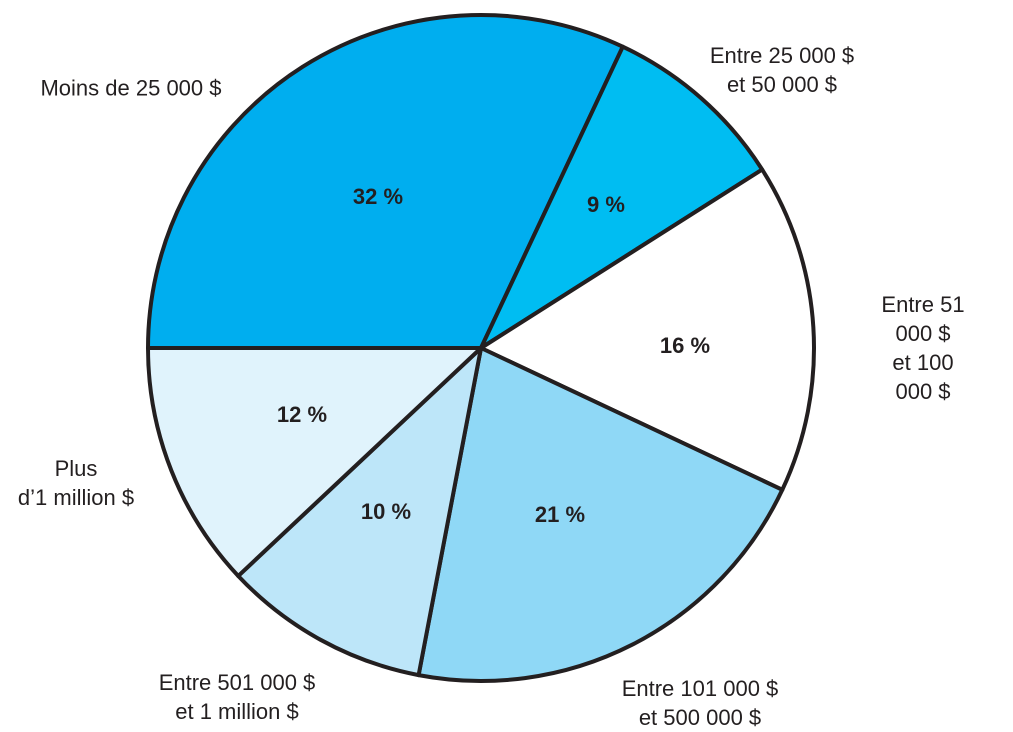 The height and width of the screenshot is (732, 1013). I want to click on slice-label: Plus d’1 million $, so click(76, 483).